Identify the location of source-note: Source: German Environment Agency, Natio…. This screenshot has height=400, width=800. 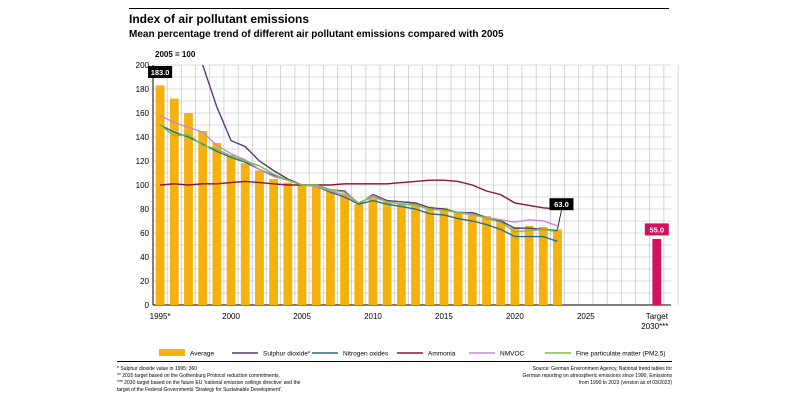
(581, 376).